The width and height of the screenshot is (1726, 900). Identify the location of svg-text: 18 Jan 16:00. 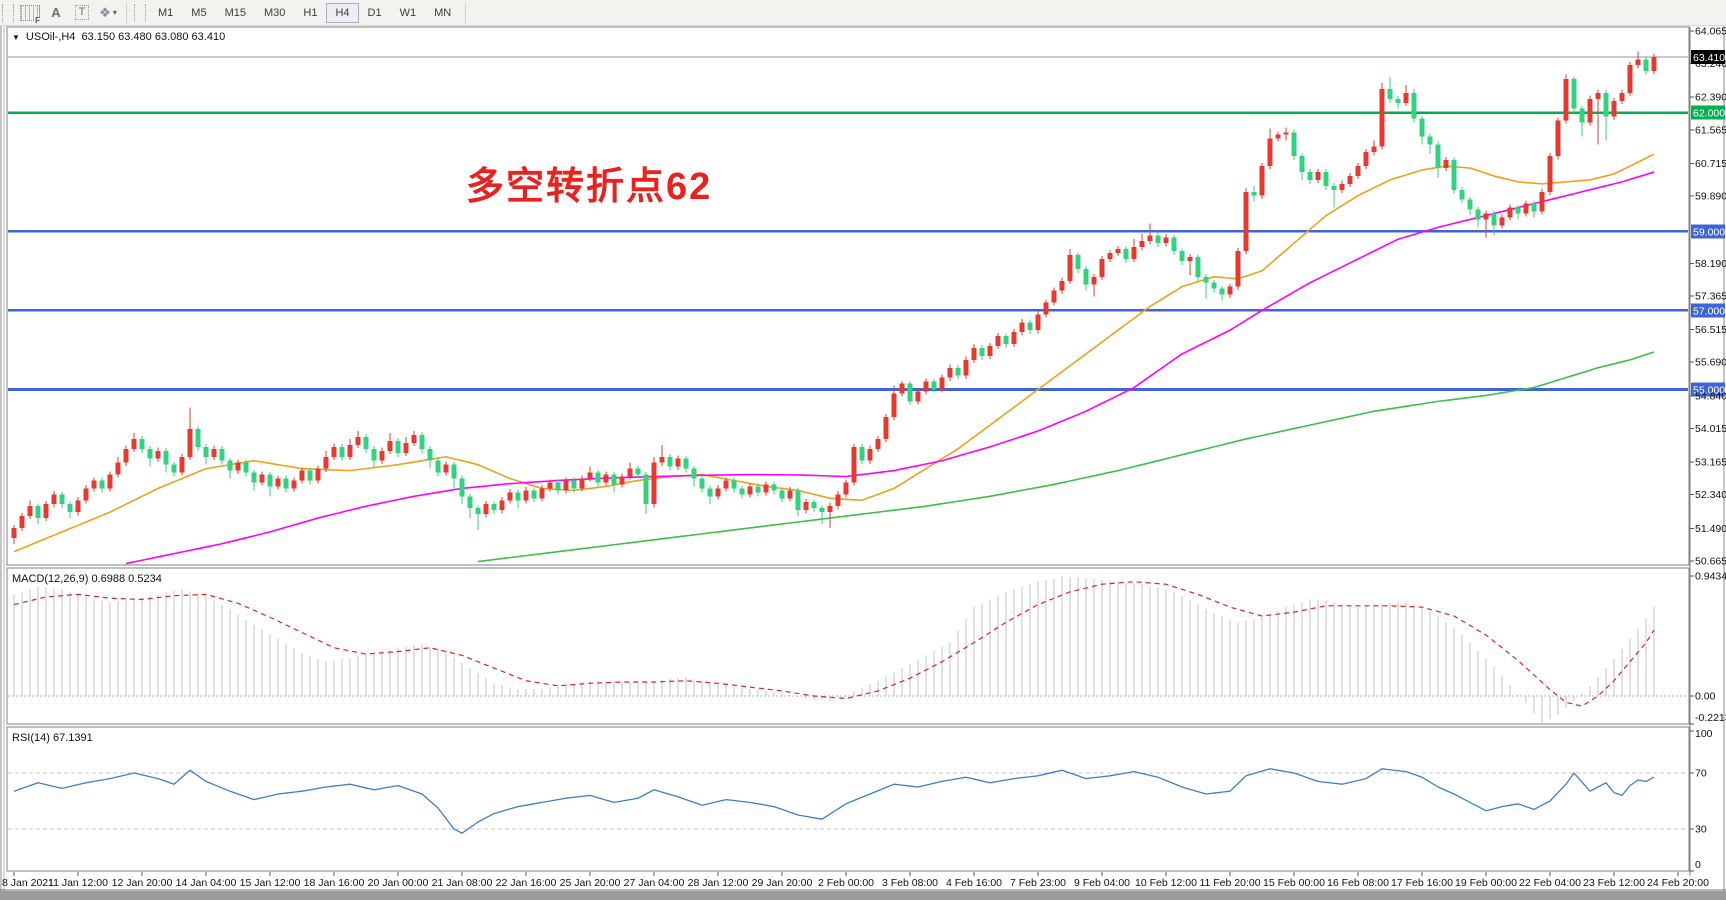
(334, 883).